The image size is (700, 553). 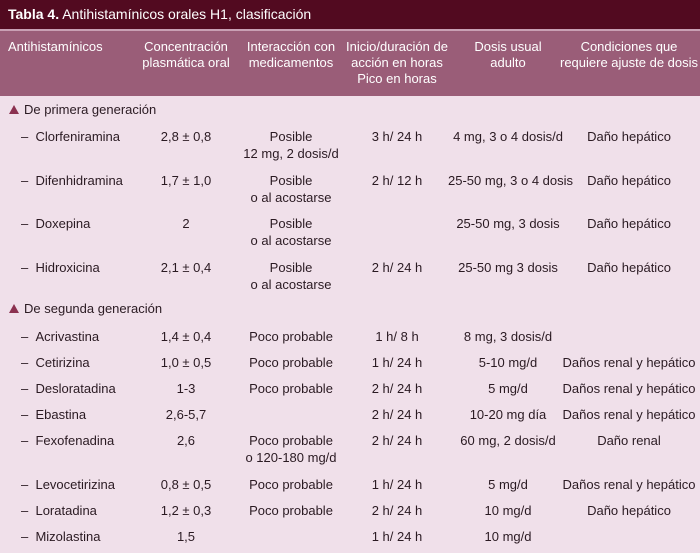 What do you see at coordinates (508, 136) in the screenshot?
I see `cell-dose: 4 mg, 3 o 4 dosis/d` at bounding box center [508, 136].